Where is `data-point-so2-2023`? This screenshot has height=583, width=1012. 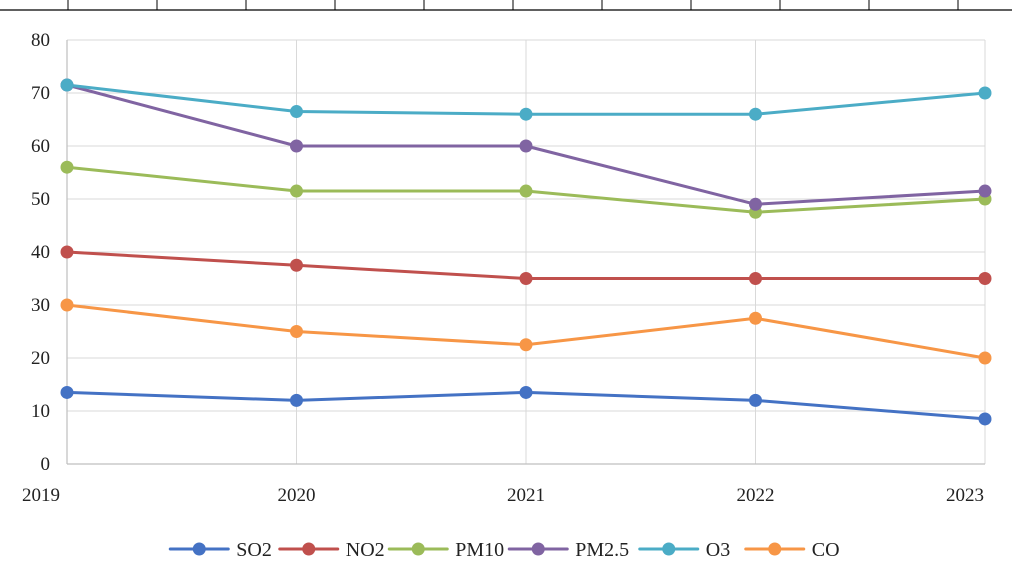 data-point-so2-2023 is located at coordinates (985, 419).